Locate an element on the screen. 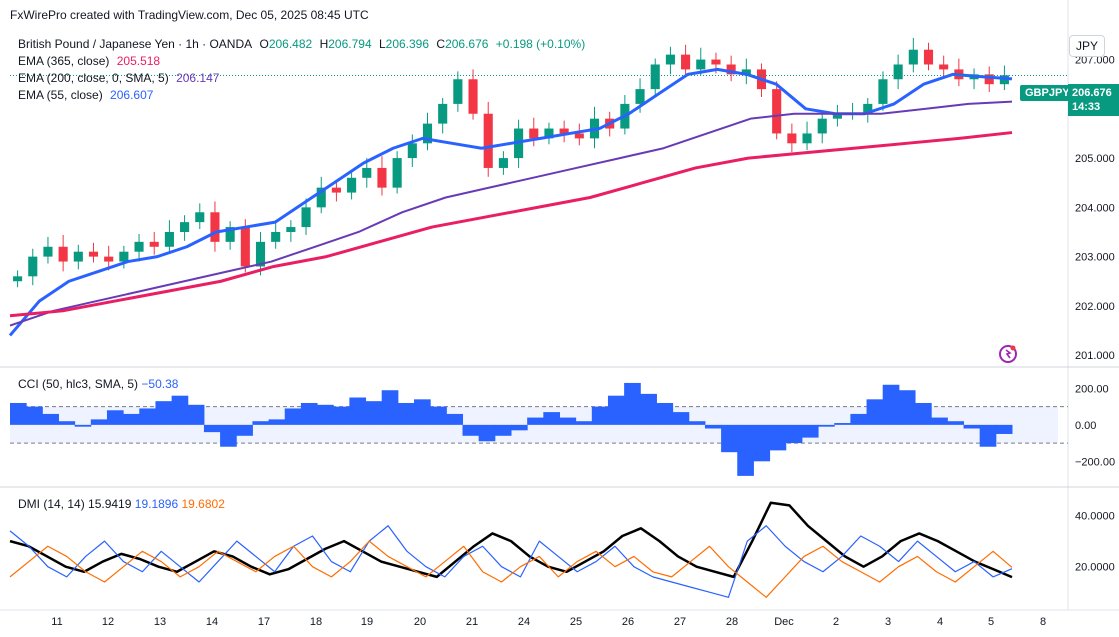 Image resolution: width=1119 pixels, height=637 pixels. ema55-legend: EMA (55, close) 206.607 is located at coordinates (303, 95).